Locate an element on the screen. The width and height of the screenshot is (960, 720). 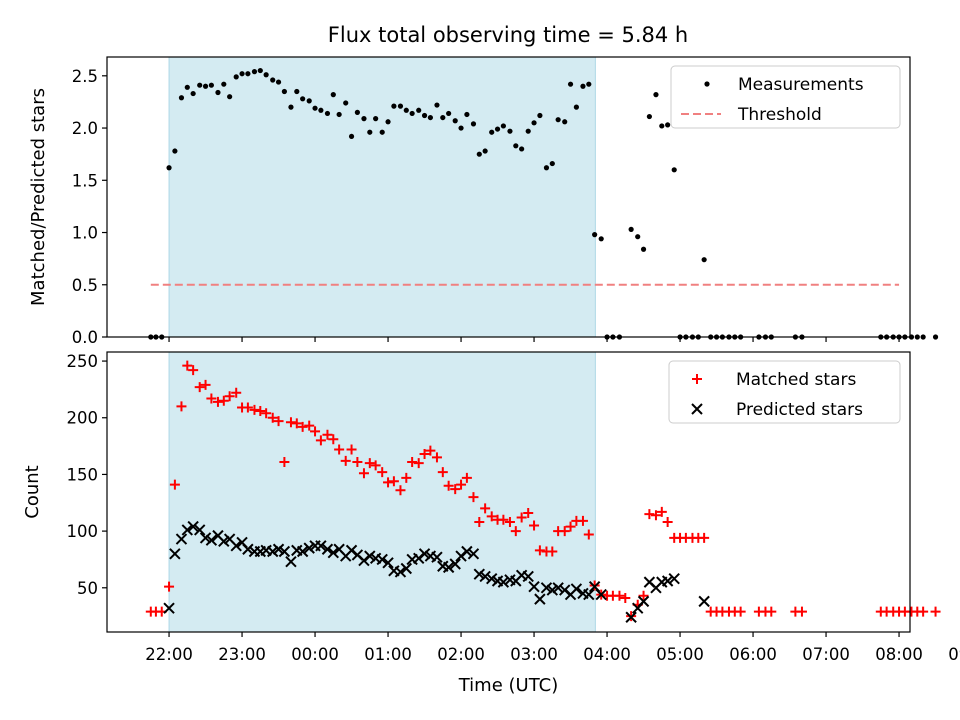
x-tick-label: 04:00 is located at coordinates (607, 654).